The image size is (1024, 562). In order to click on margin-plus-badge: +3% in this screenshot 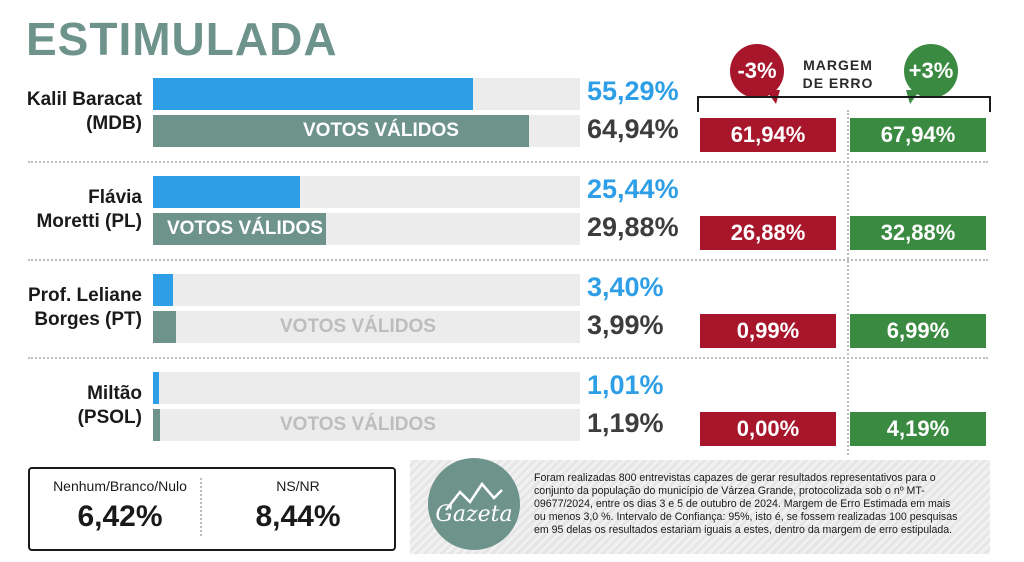, I will do `click(931, 71)`.